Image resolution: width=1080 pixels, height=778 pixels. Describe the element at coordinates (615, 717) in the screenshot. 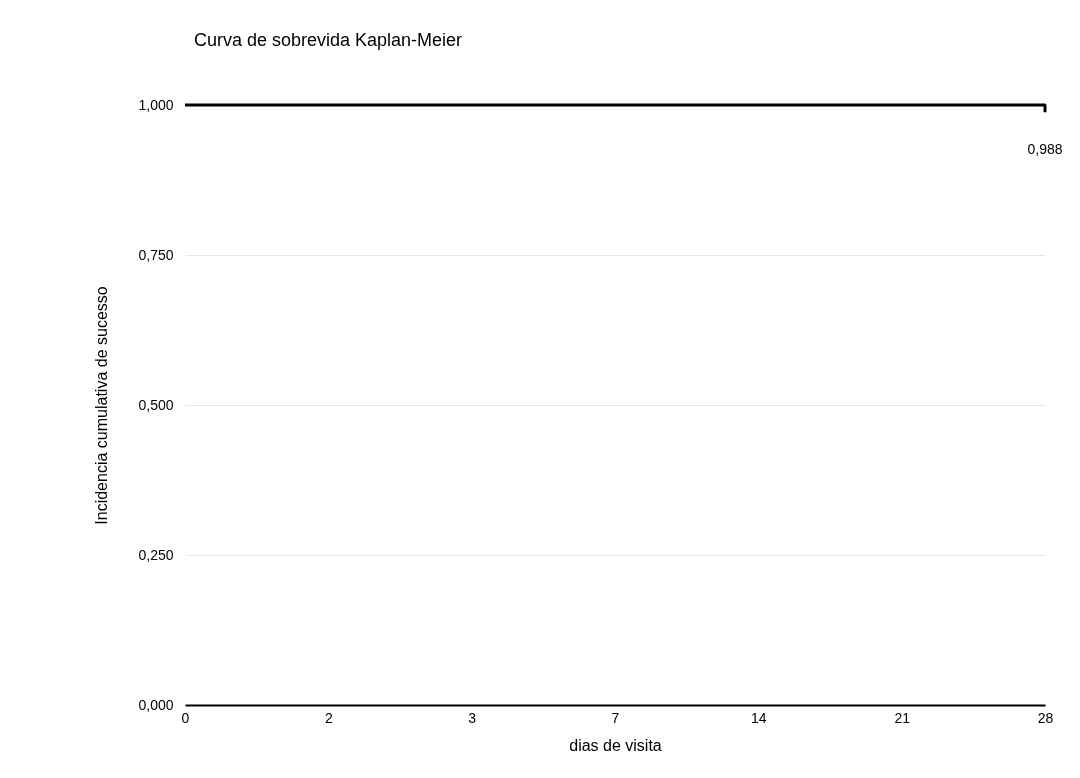

I see `x-tick-label: 7` at that location.